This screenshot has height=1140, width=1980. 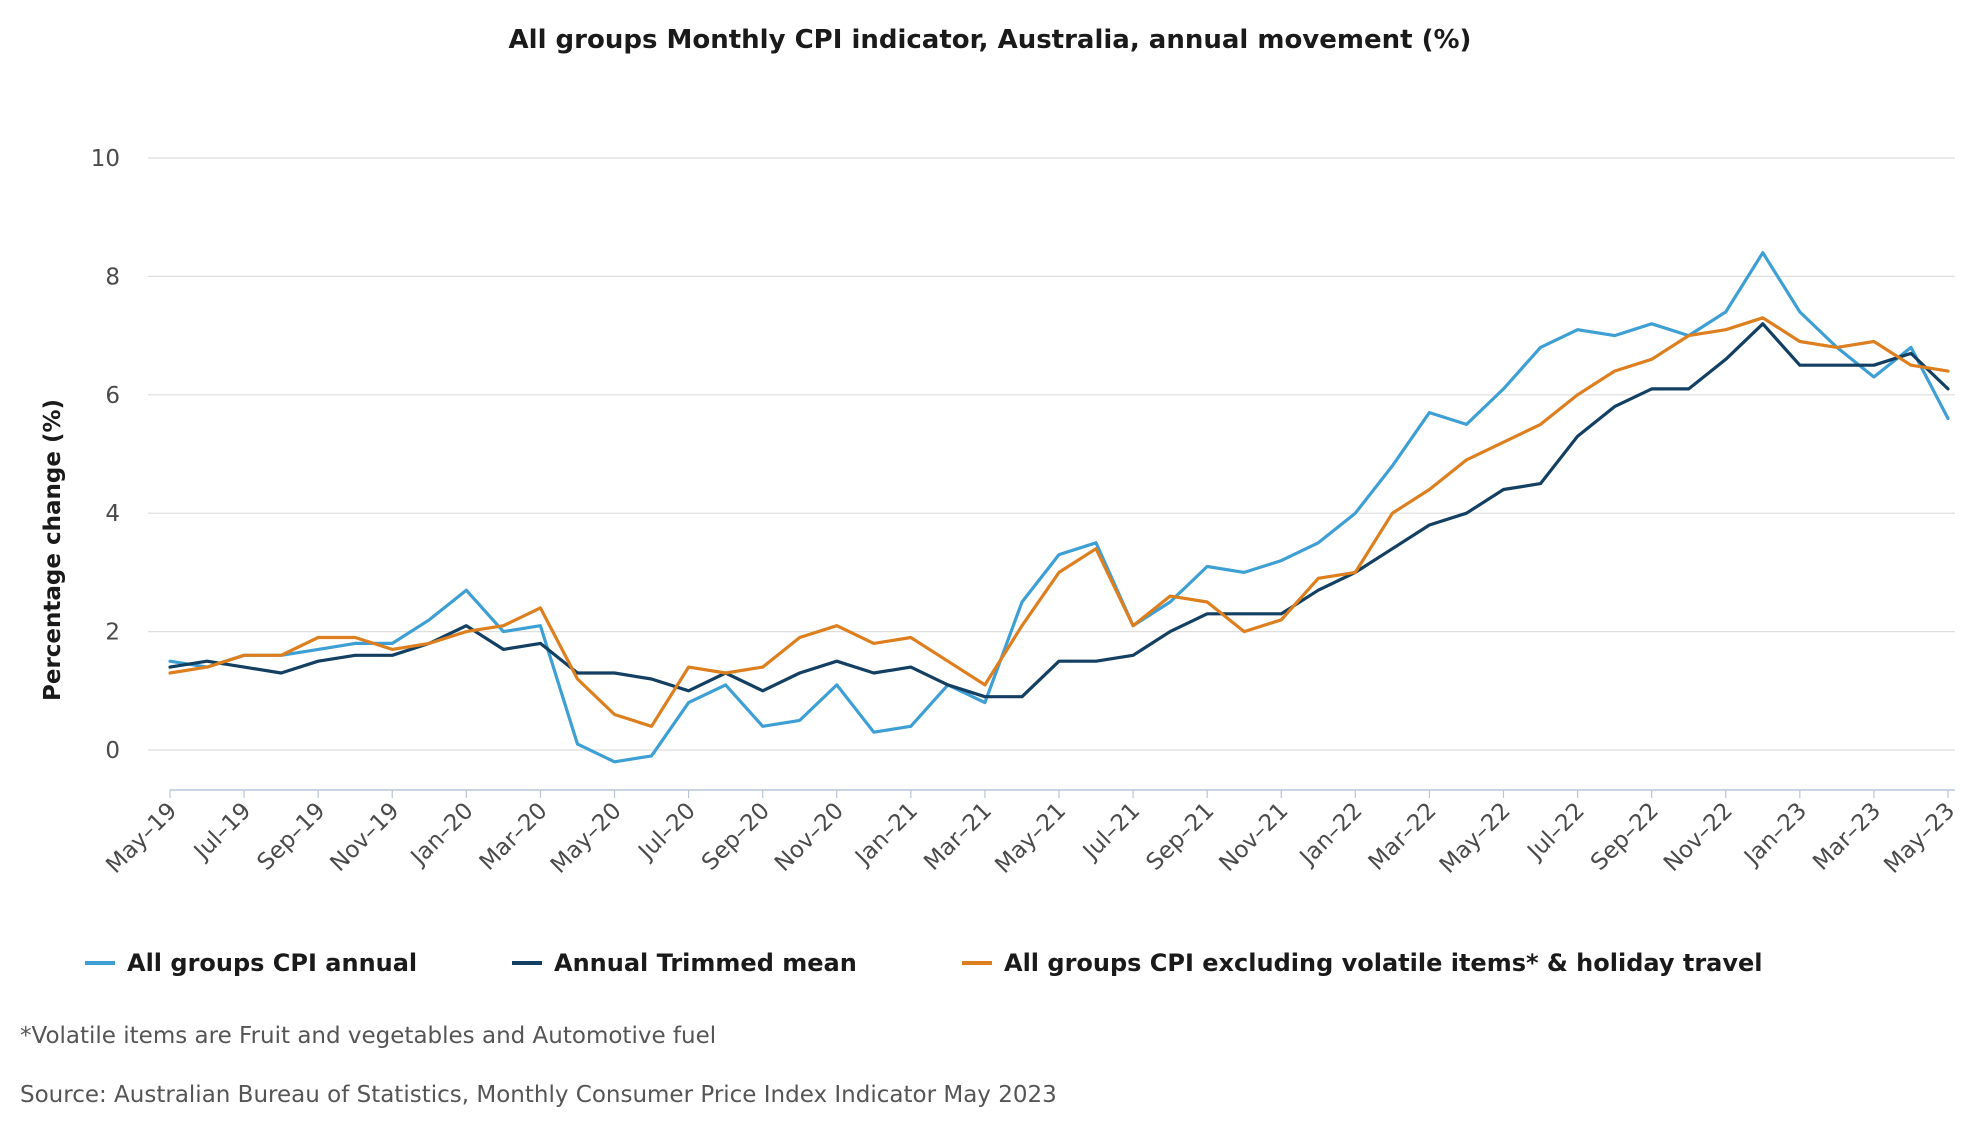 What do you see at coordinates (105, 159) in the screenshot?
I see `y-tick-label: 10` at bounding box center [105, 159].